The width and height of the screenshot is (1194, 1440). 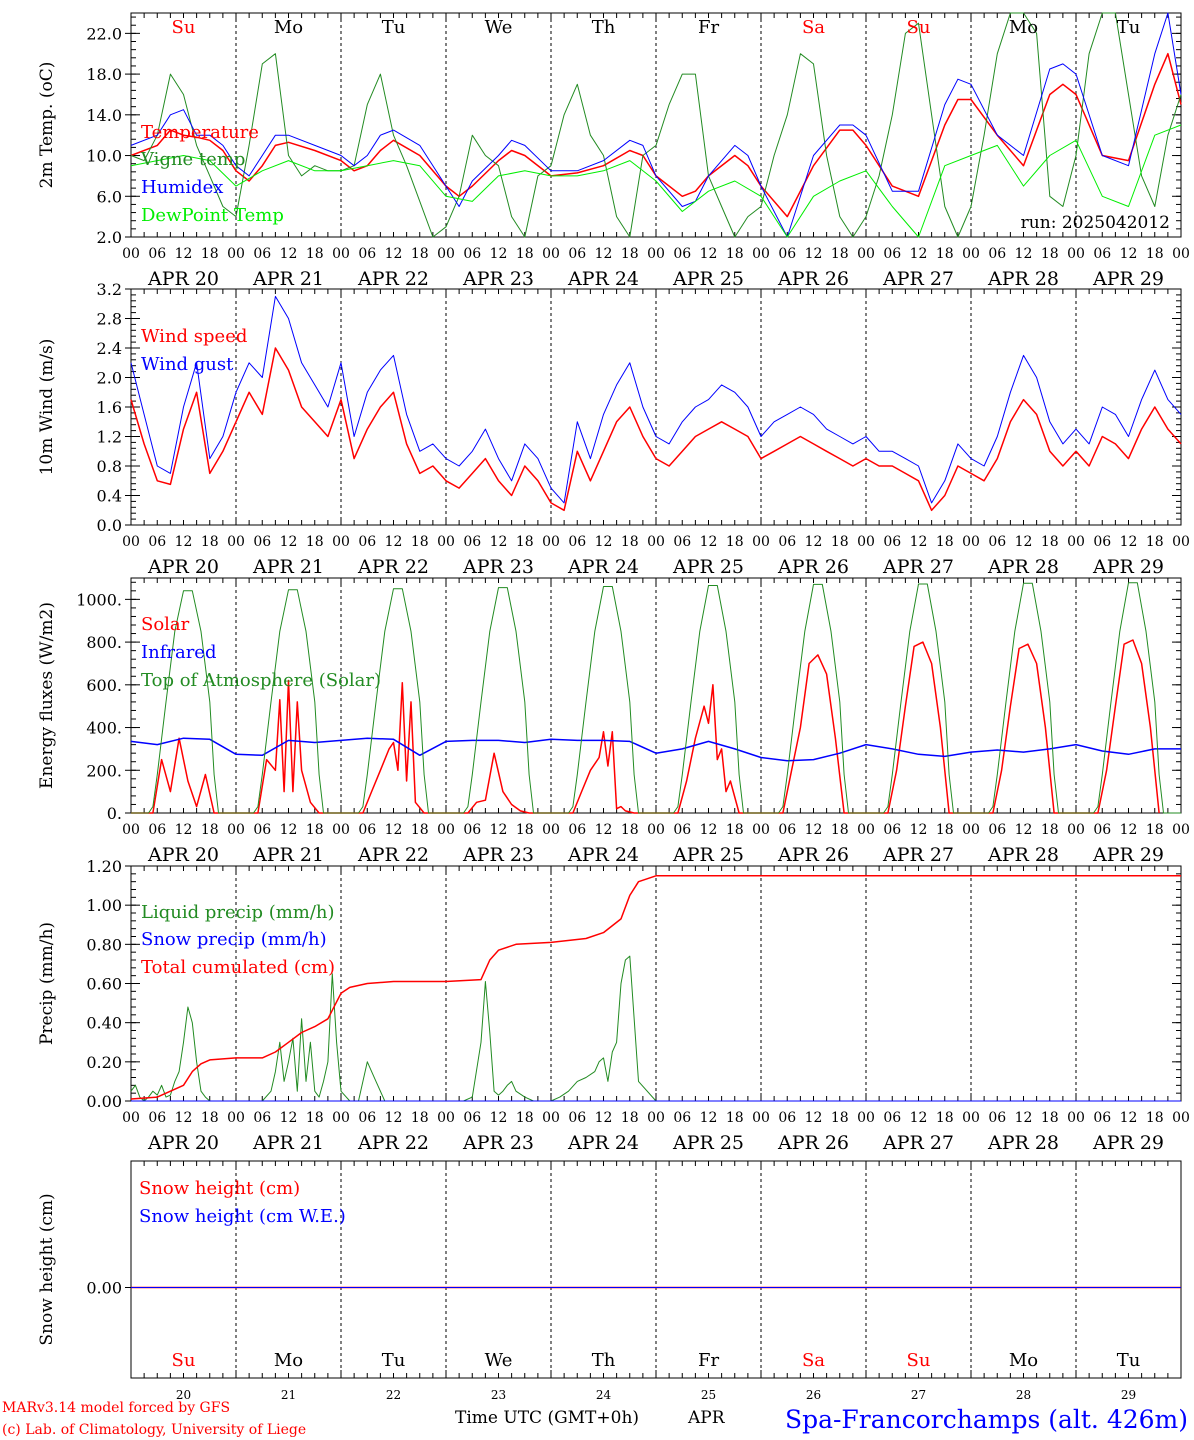 I want to click on y-tick-label: 1.20, so click(x=104, y=866).